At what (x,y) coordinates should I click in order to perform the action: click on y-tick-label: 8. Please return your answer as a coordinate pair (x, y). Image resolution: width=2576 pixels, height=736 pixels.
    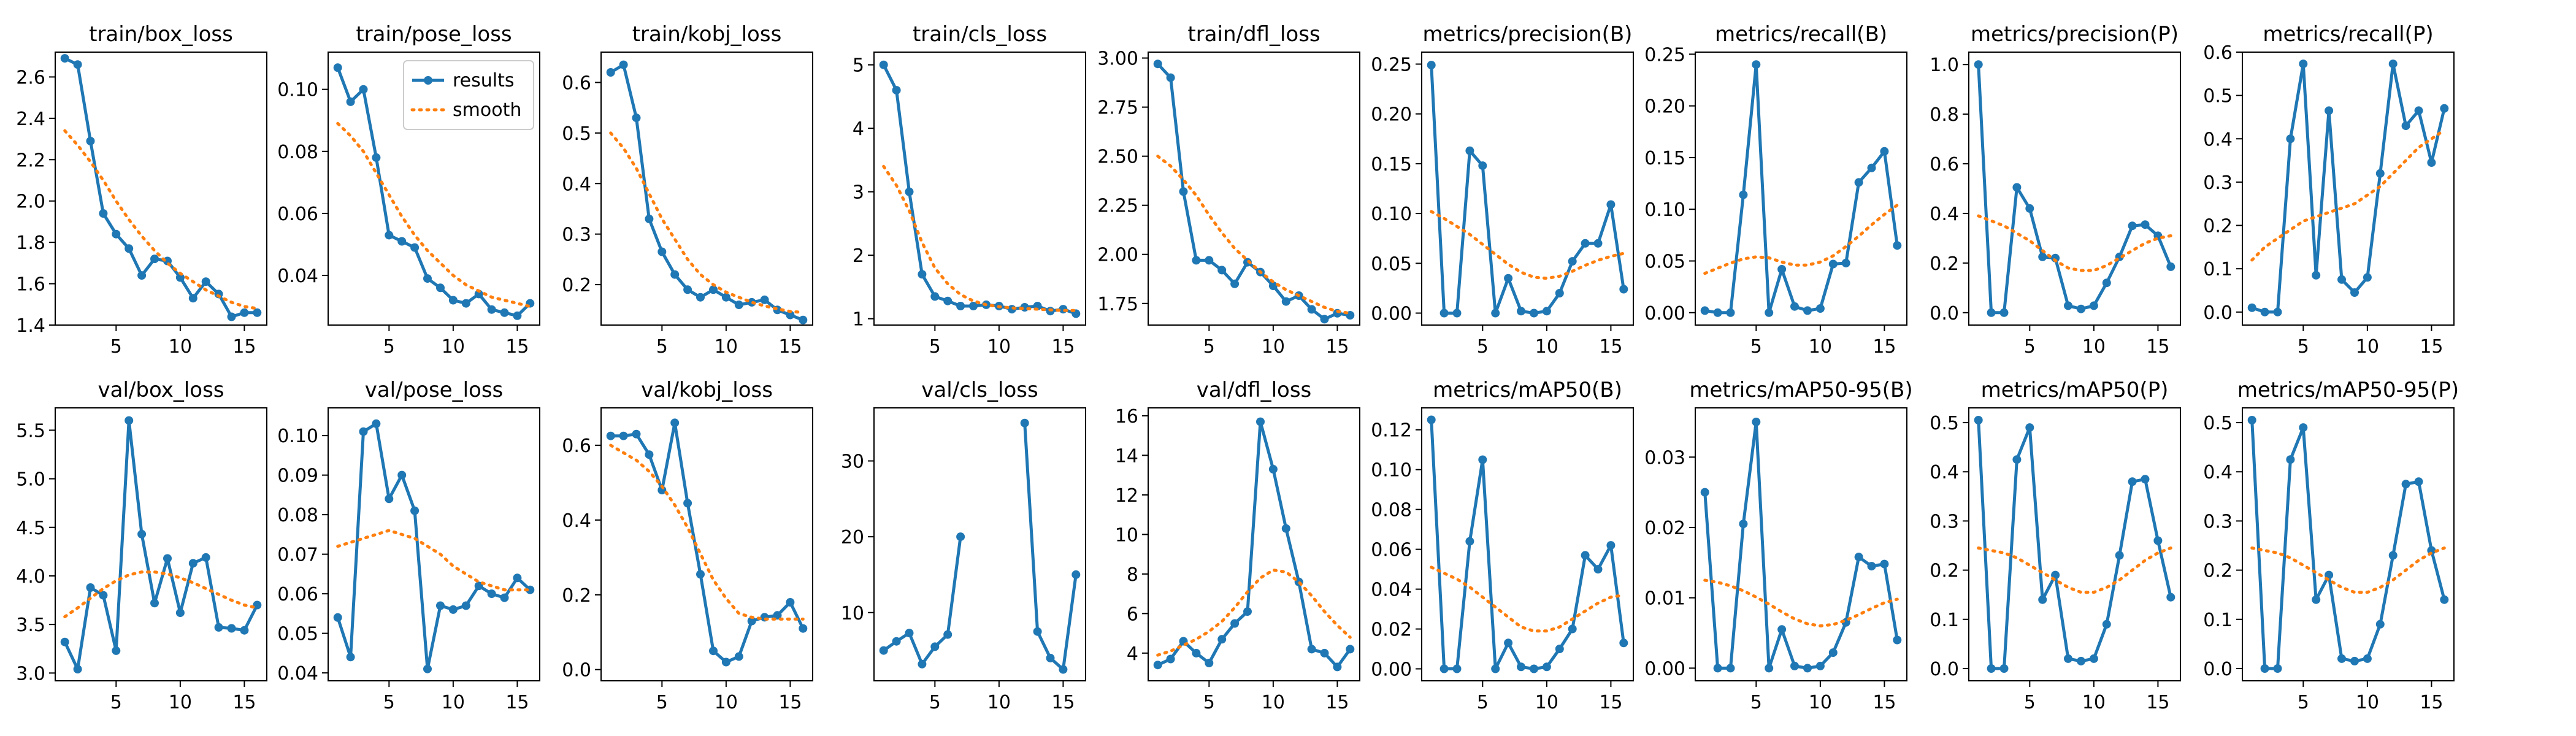
    Looking at the image, I should click on (1132, 575).